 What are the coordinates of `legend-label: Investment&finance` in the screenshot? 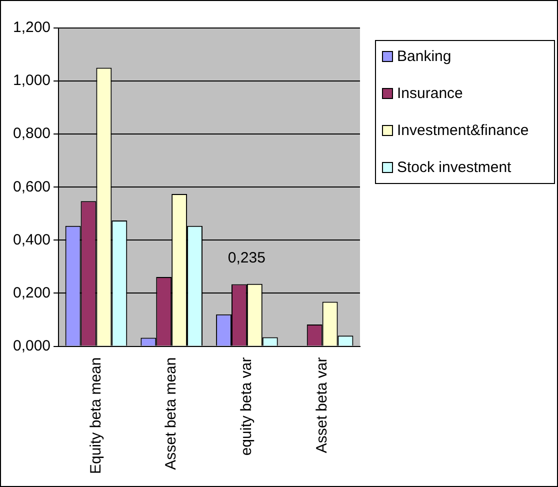 It's located at (463, 130).